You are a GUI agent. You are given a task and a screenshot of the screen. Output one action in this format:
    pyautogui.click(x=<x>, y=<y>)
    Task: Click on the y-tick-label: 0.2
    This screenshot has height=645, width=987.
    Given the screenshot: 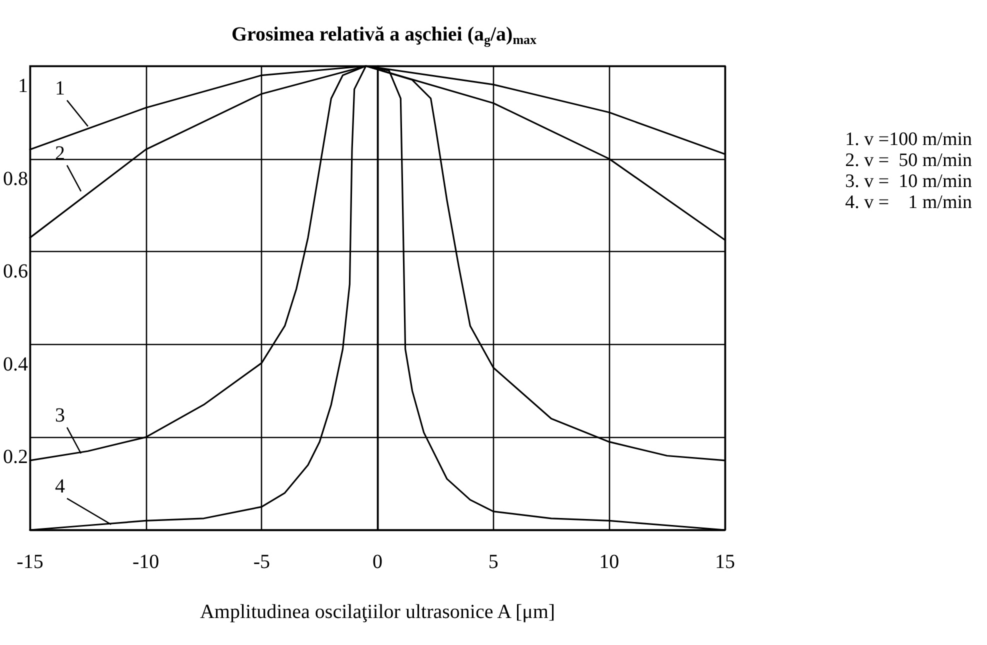 What is the action you would take?
    pyautogui.click(x=15, y=457)
    